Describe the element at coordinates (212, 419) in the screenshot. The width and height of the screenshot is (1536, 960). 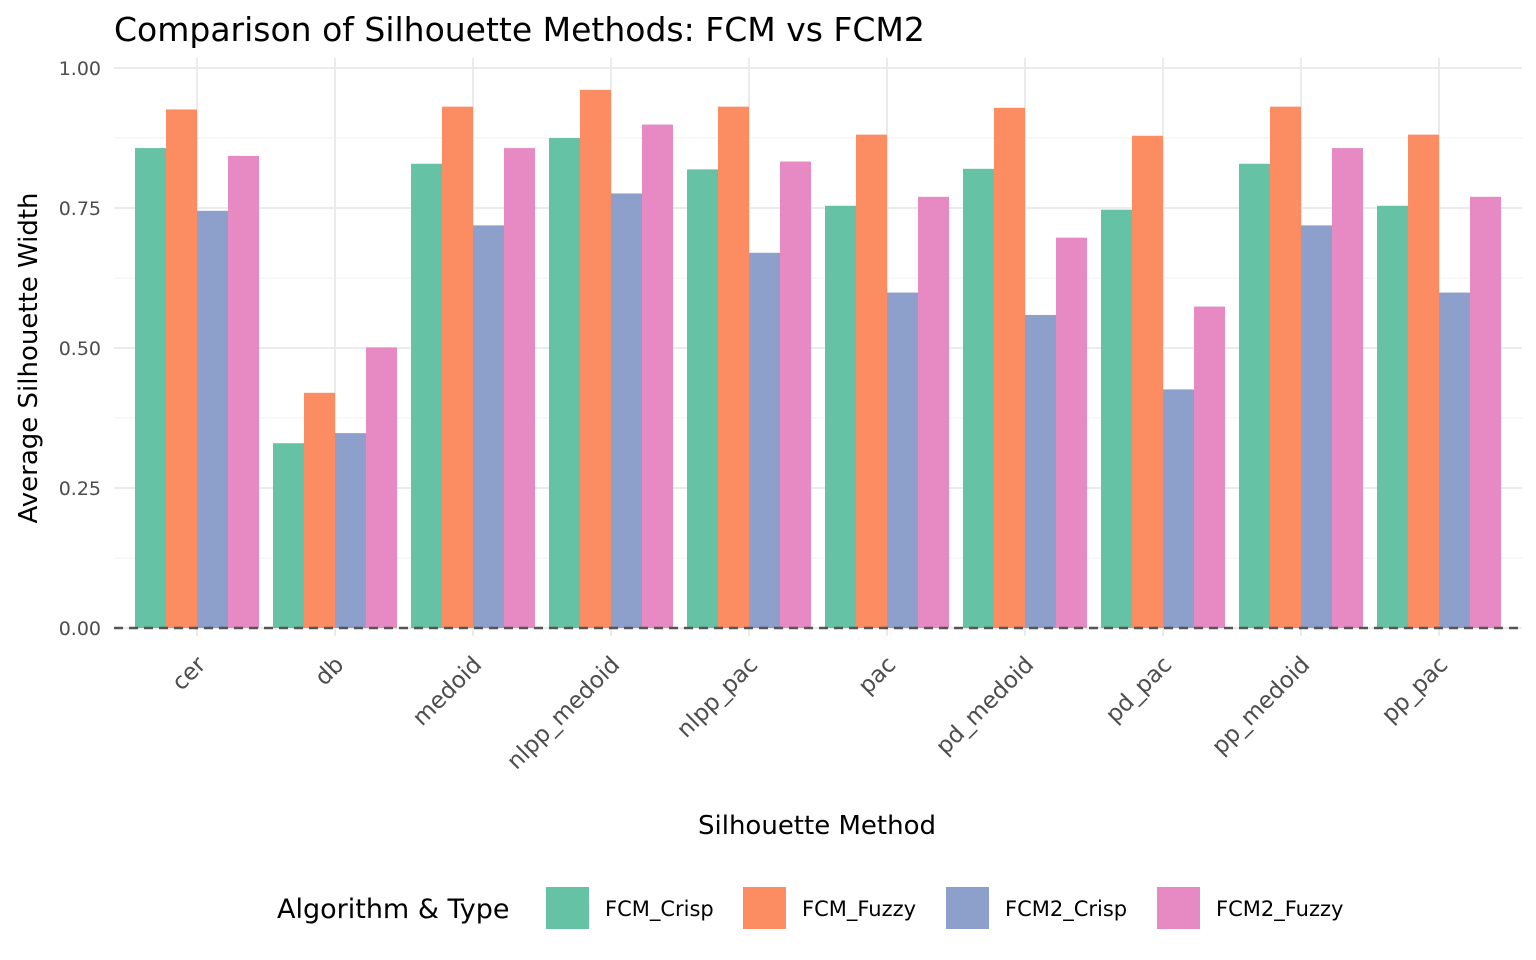
I see `bar-FCM2_Crisp-cer` at that location.